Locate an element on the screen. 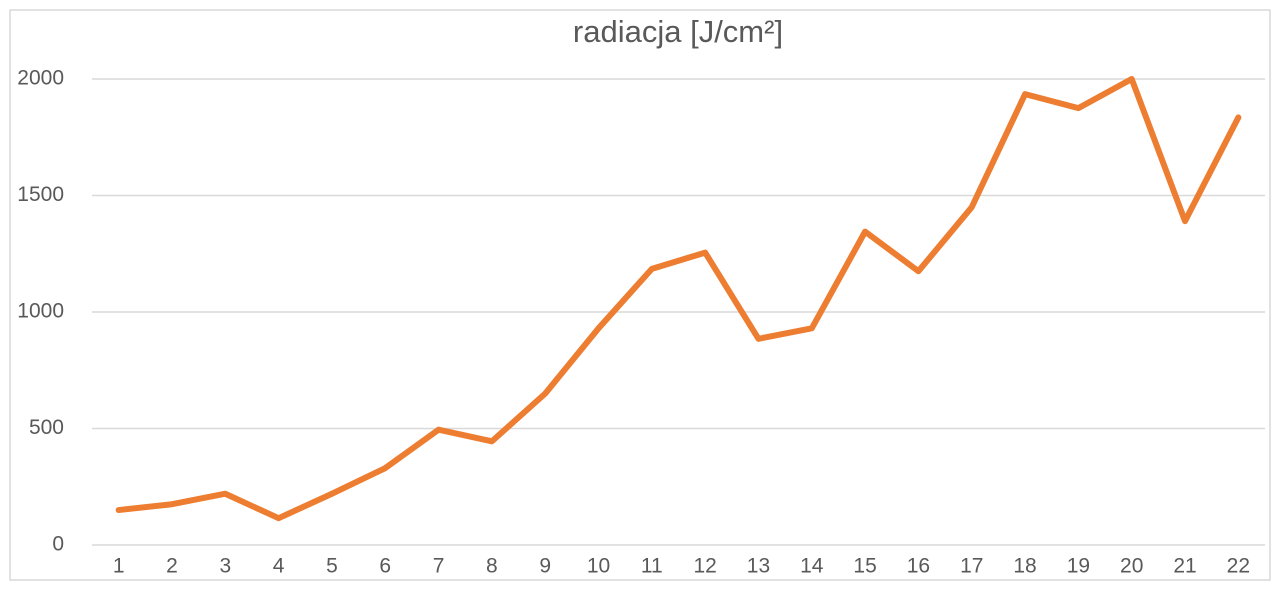 Image resolution: width=1280 pixels, height=599 pixels. chart-title: radiacja [J/cm²] is located at coordinates (678, 31).